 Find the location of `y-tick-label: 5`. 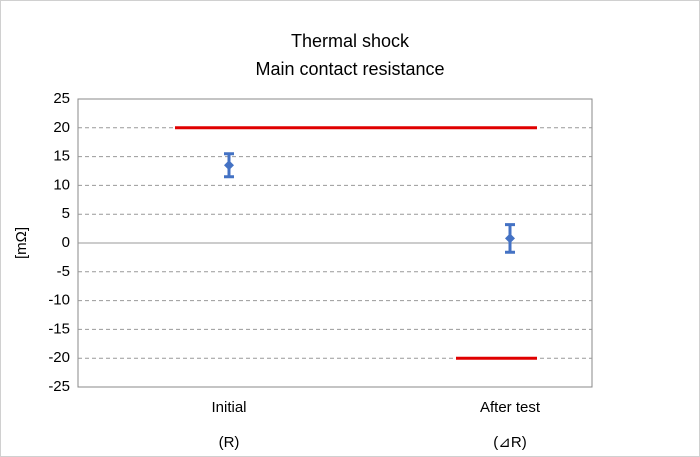

y-tick-label: 5 is located at coordinates (66, 213).